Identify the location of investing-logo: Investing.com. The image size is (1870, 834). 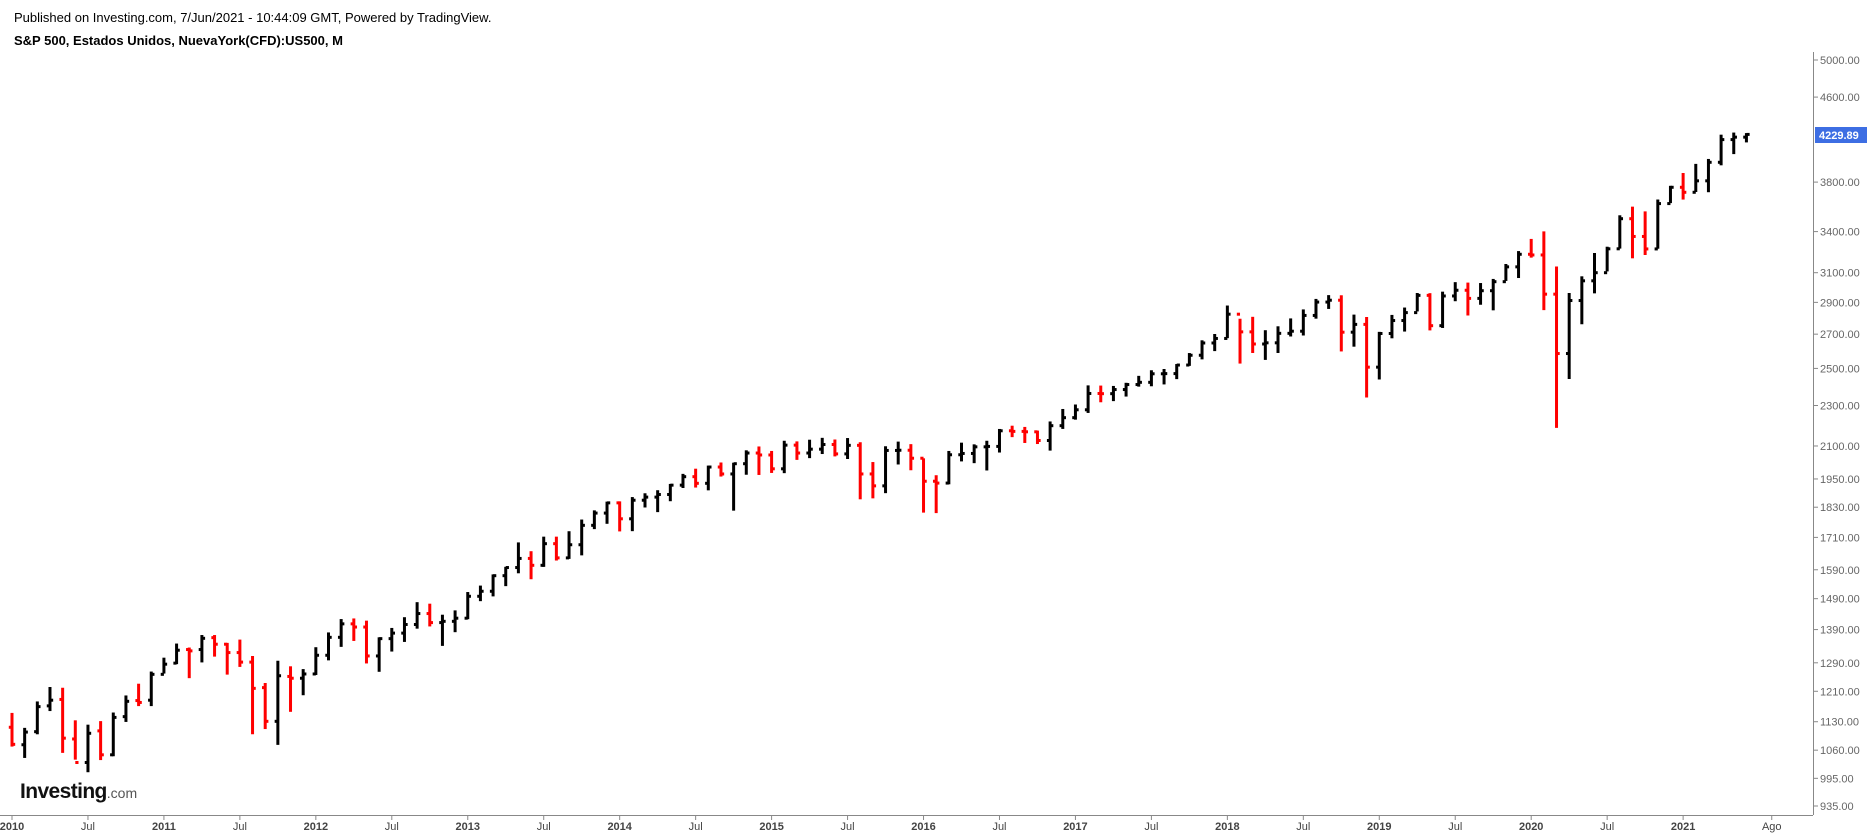
(79, 791).